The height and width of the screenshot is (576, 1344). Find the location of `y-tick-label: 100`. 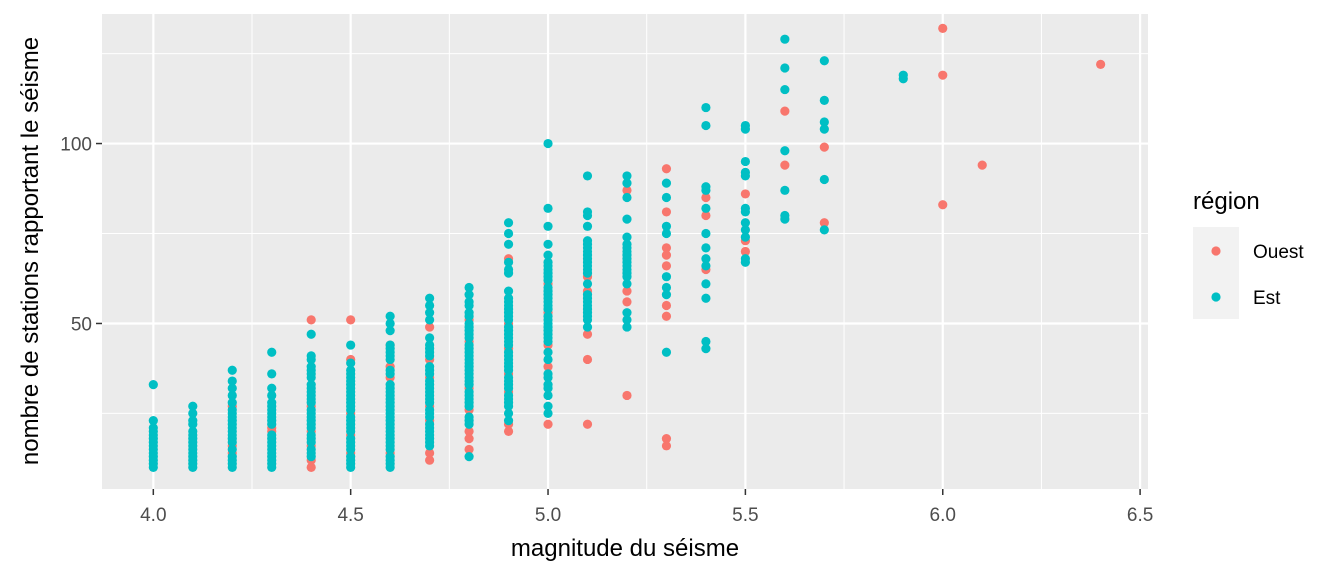

y-tick-label: 100 is located at coordinates (76, 145).